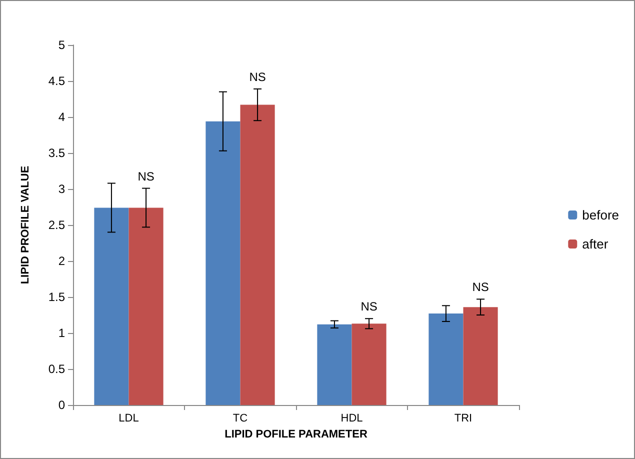 This screenshot has width=635, height=459. Describe the element at coordinates (26, 225) in the screenshot. I see `y-axis-title: LIPID PROFILE VALUE` at that location.